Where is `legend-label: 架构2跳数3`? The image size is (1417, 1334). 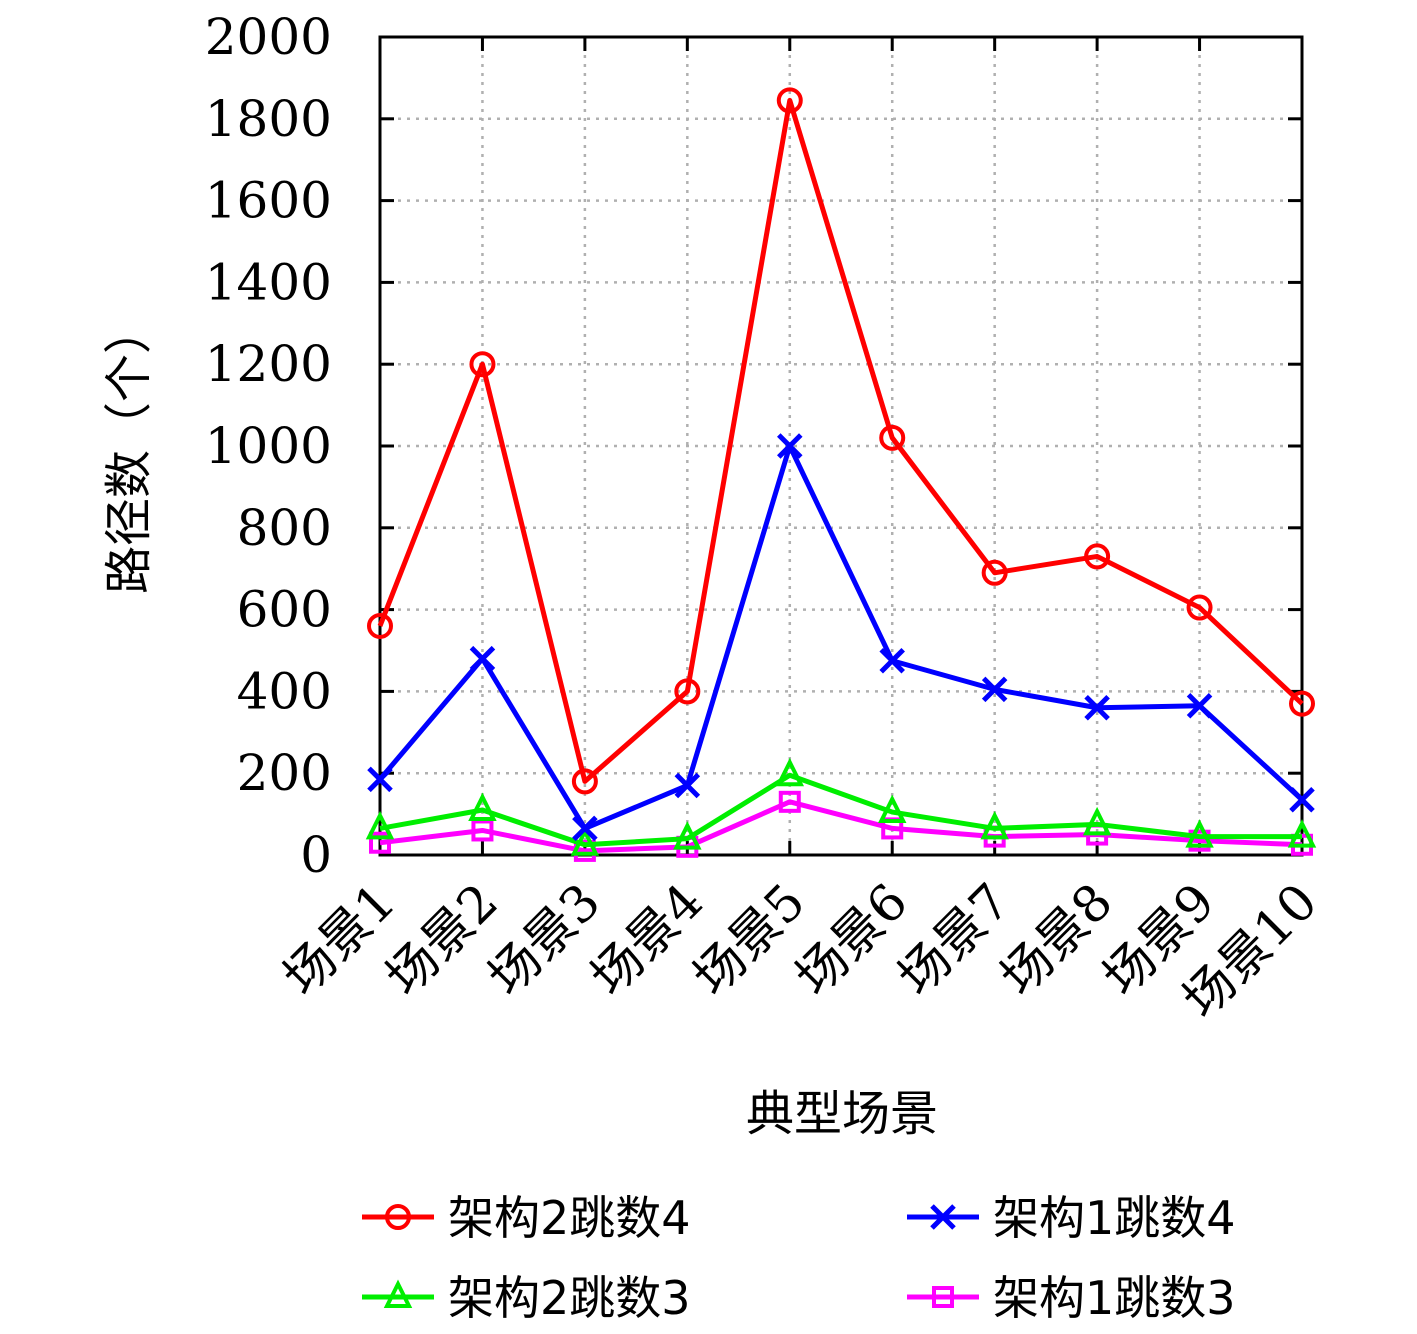 legend-label: 架构2跳数3 is located at coordinates (569, 1298).